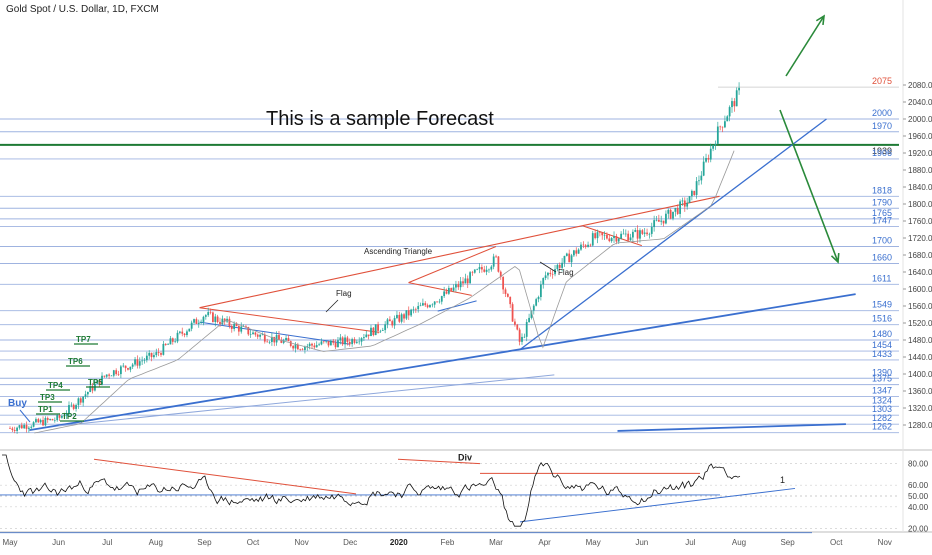 This screenshot has width=932, height=555. I want to click on time-tick-label-Nov: Nov, so click(301, 542).